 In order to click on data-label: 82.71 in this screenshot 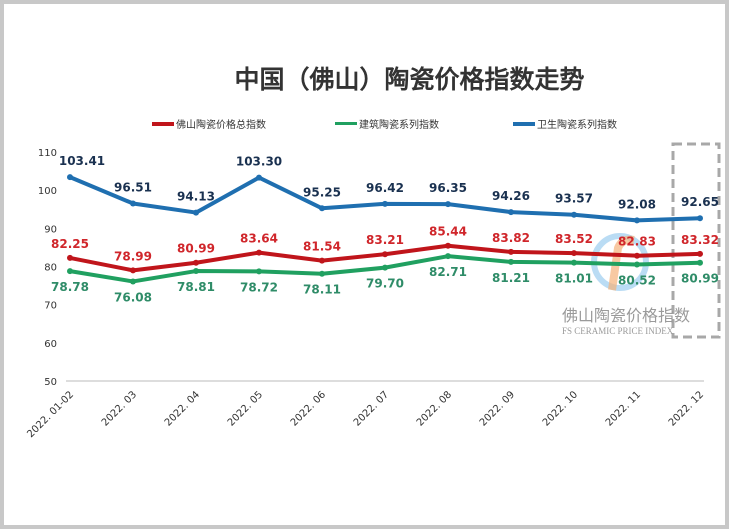, I will do `click(448, 272)`.